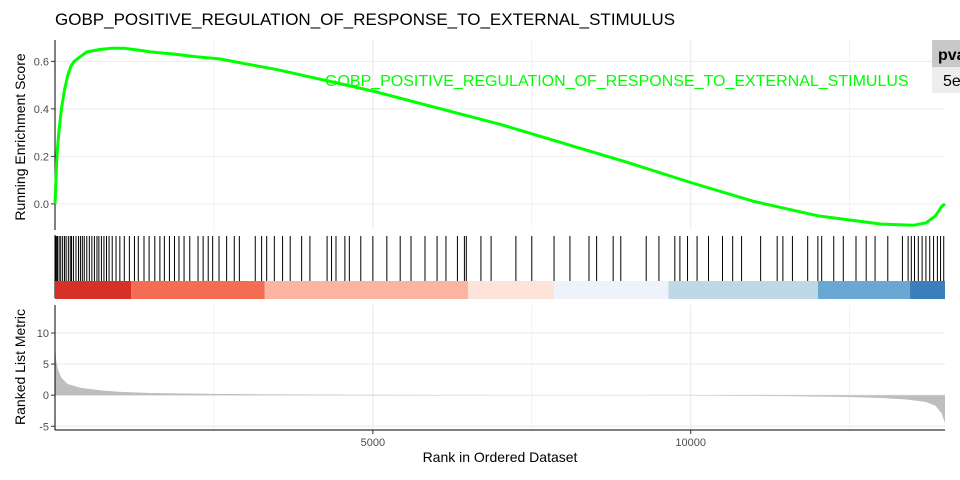 The height and width of the screenshot is (480, 960). I want to click on ranked-metric-y-tick-label: 5, so click(46, 365).